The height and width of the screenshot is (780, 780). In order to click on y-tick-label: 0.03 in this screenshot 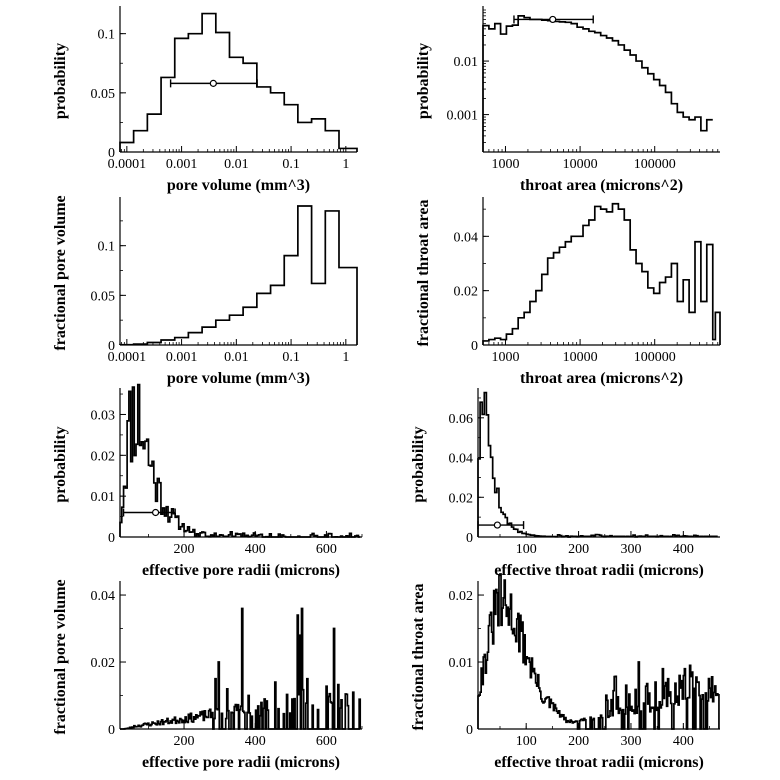, I will do `click(103, 415)`.